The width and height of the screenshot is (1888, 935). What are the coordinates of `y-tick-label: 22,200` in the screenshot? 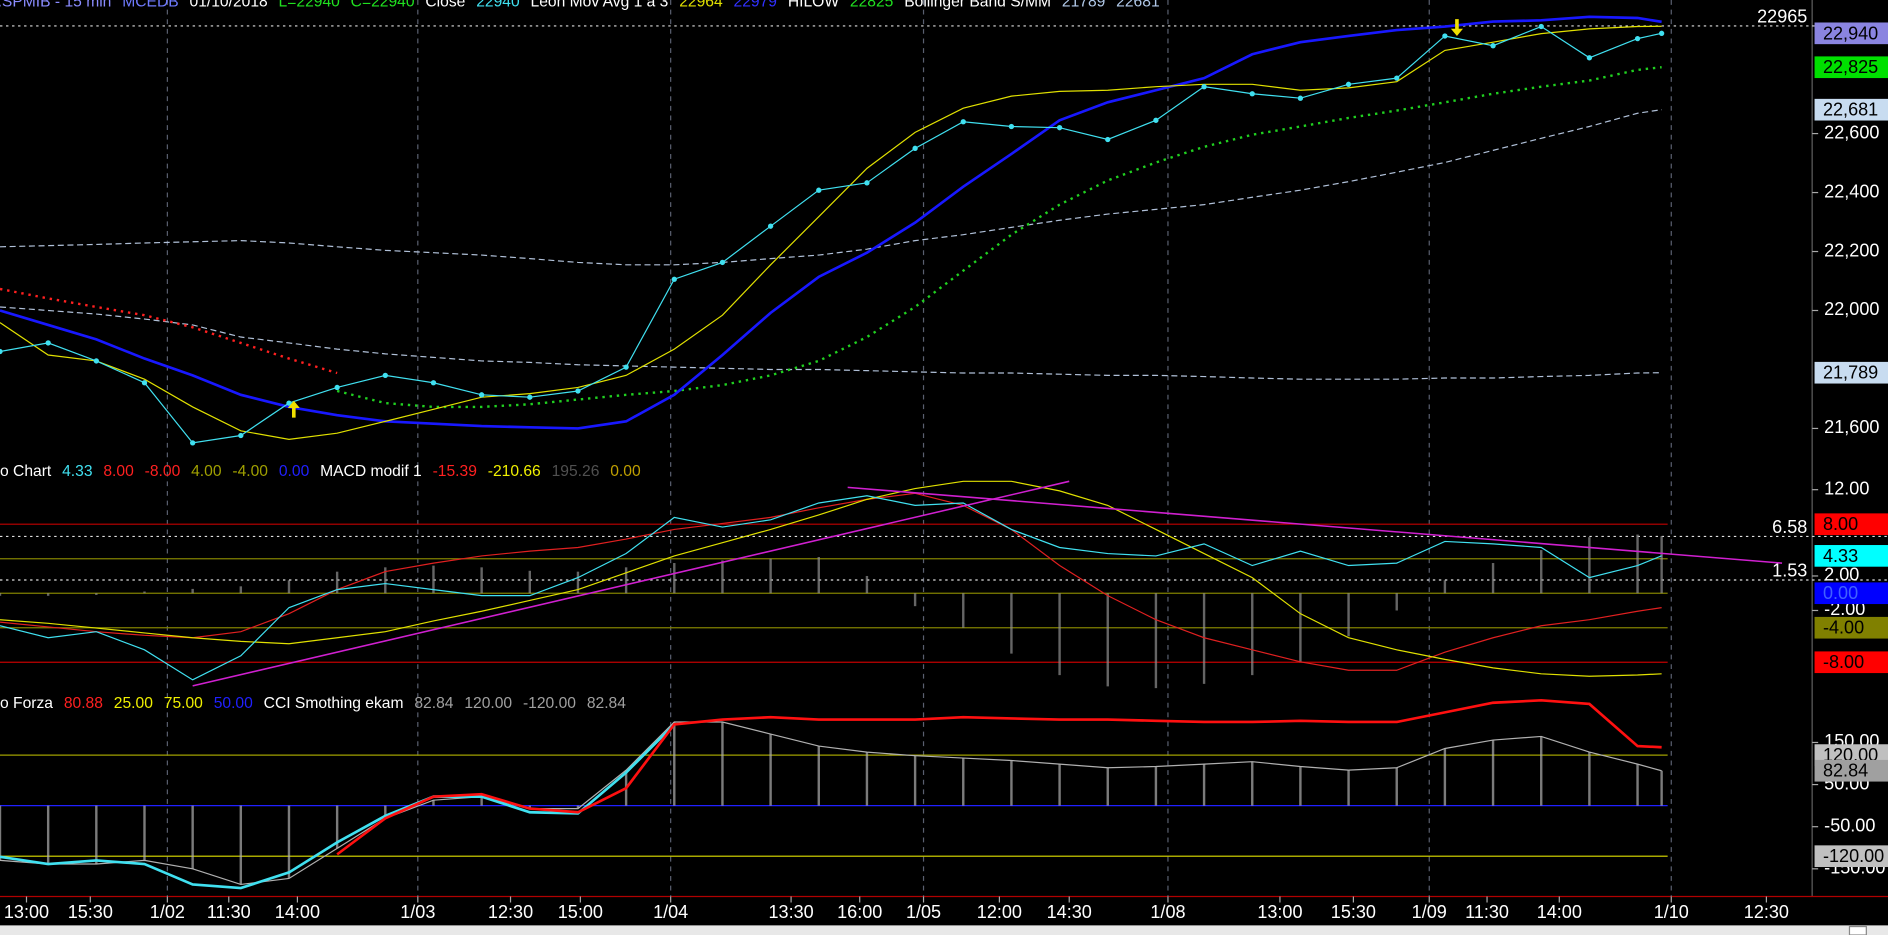 It's located at (1851, 250).